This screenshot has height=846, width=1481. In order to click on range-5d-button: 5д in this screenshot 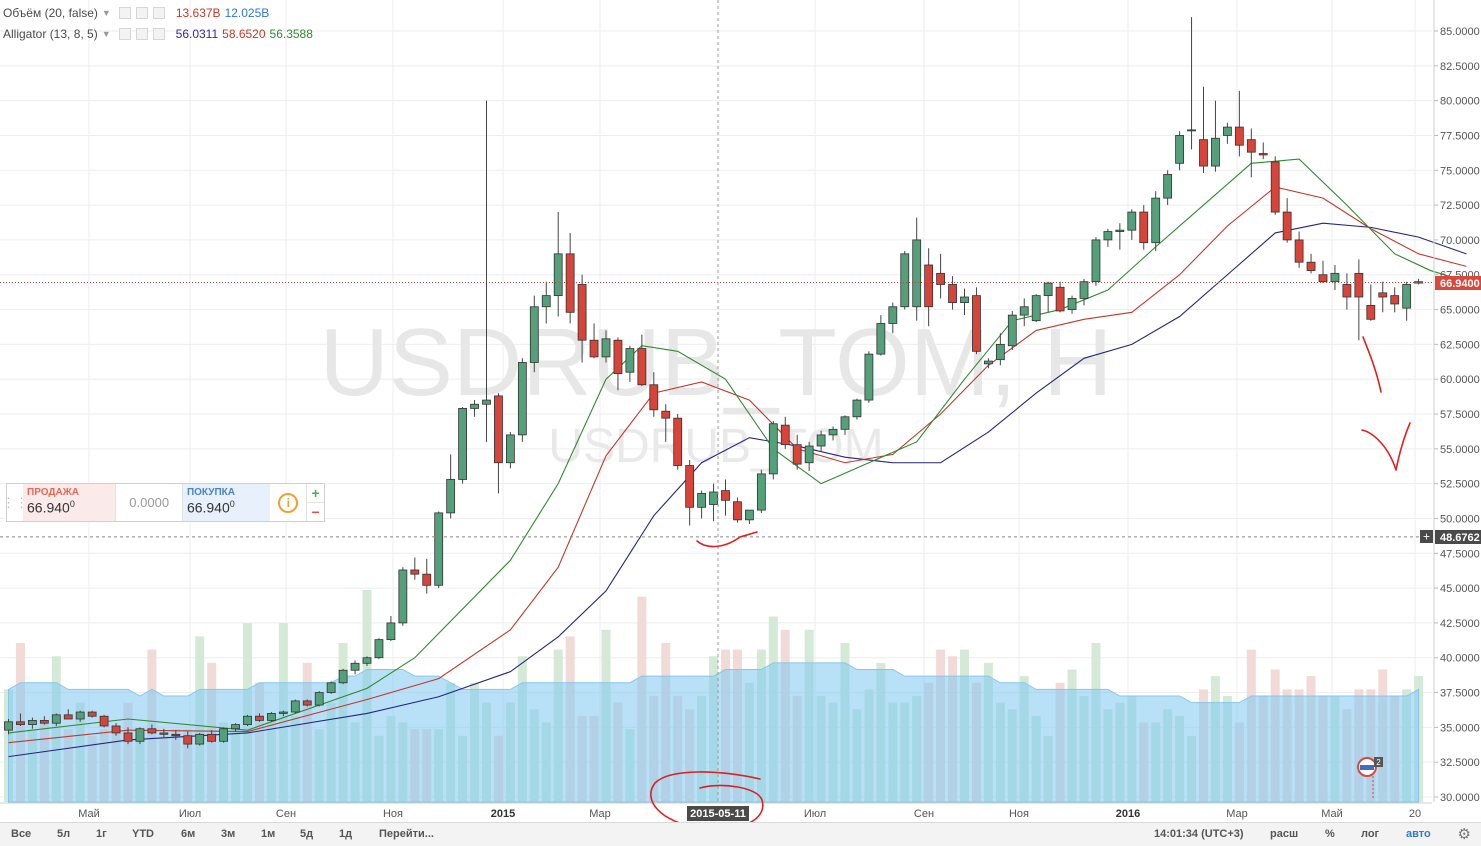, I will do `click(307, 834)`.